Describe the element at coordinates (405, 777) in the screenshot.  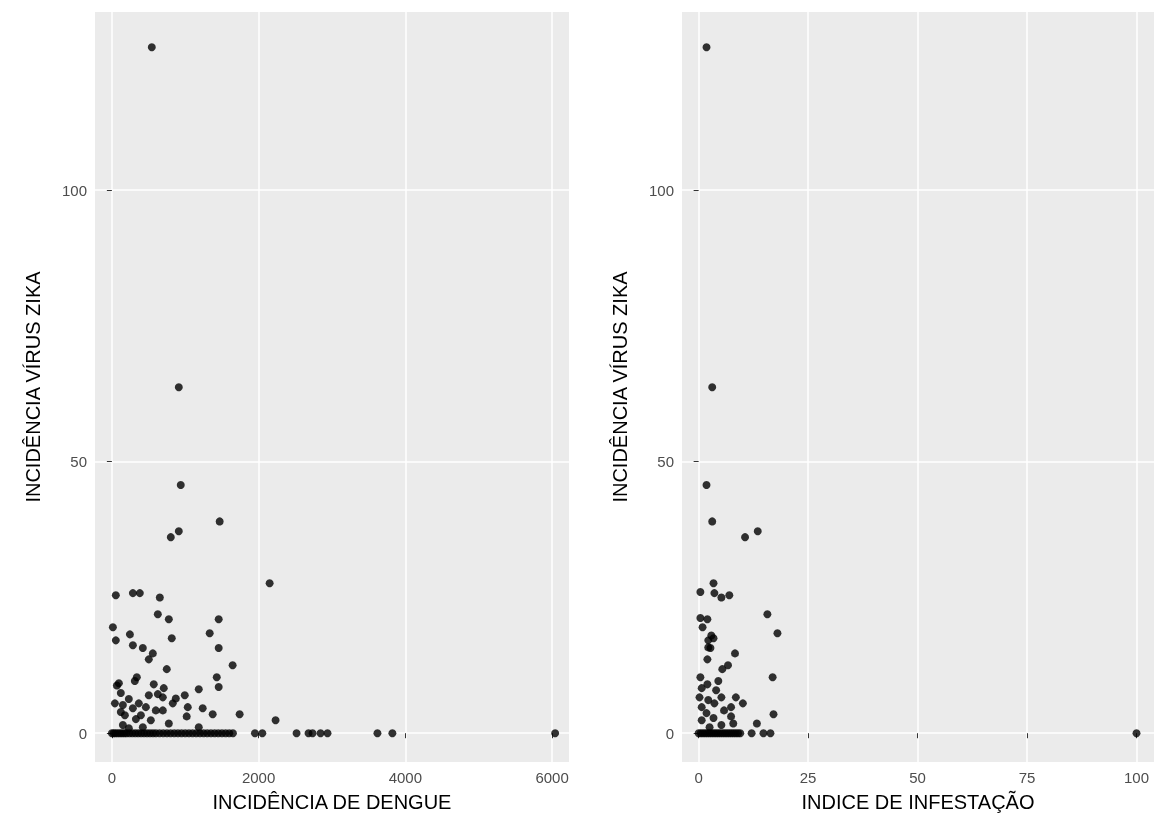
I see `x-tick-label: 4000` at that location.